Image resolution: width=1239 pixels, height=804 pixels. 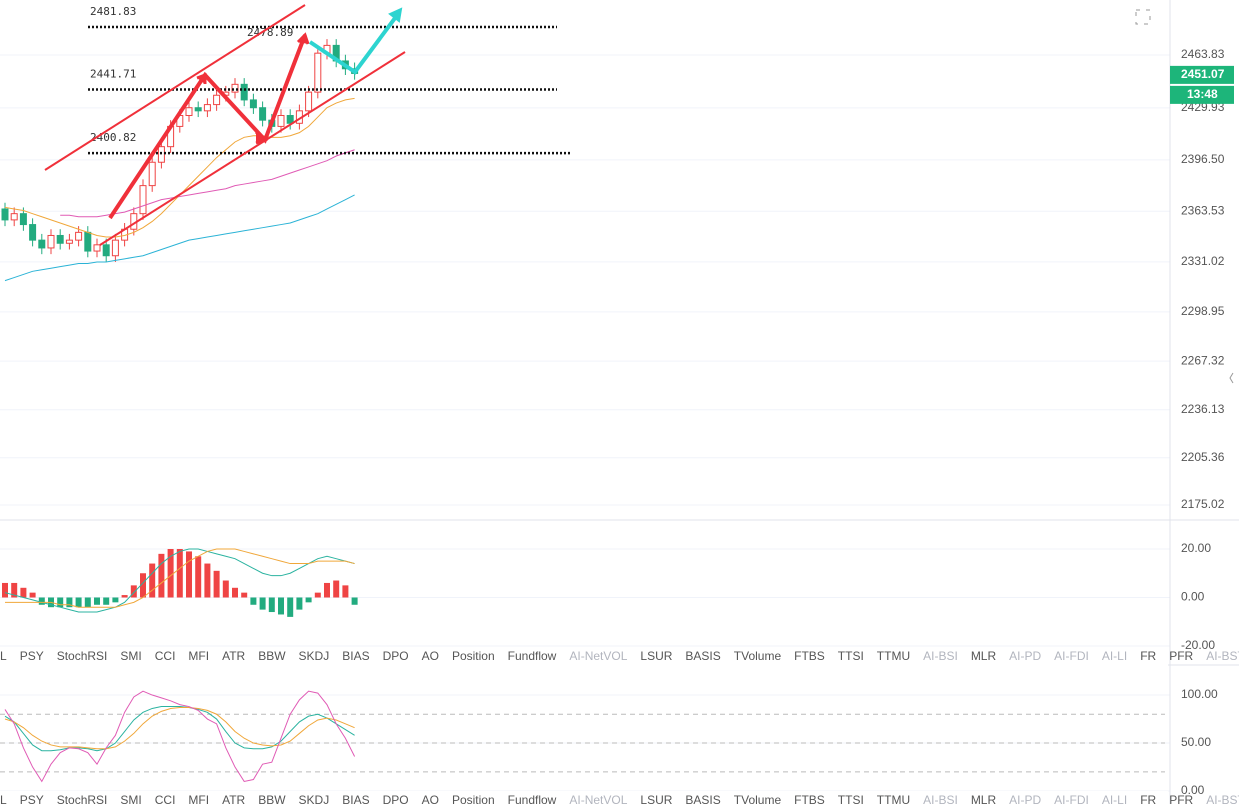 What do you see at coordinates (113, 11) in the screenshot?
I see `level-label: 2481.83` at bounding box center [113, 11].